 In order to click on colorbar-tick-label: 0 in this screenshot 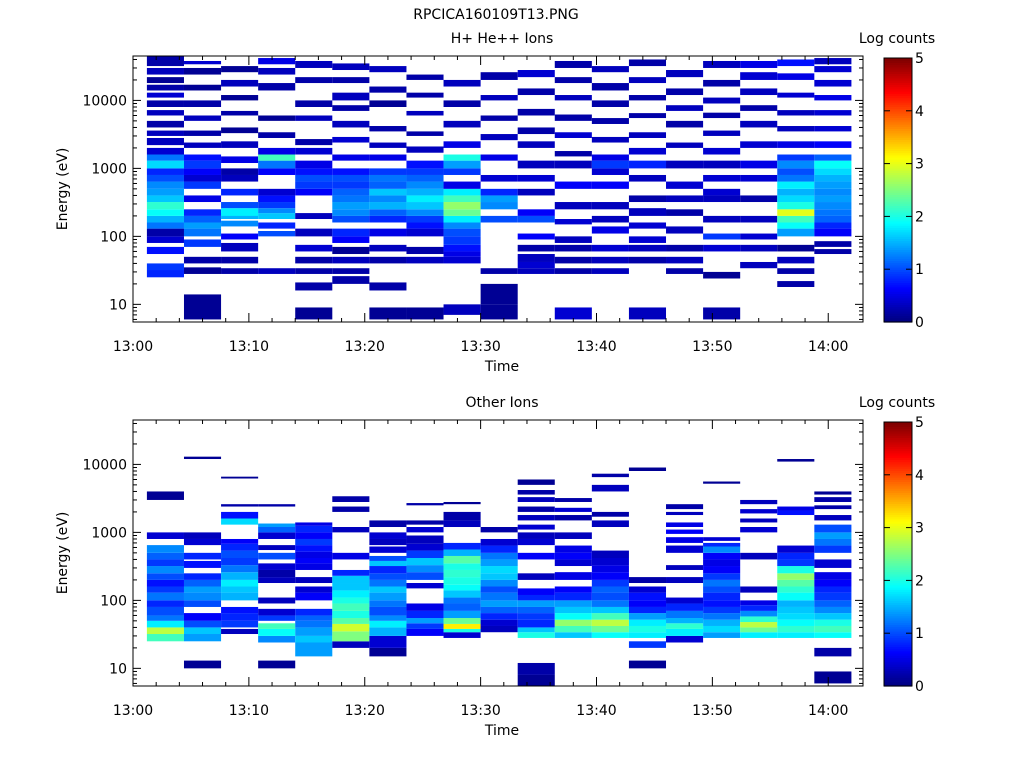, I will do `click(919, 687)`.